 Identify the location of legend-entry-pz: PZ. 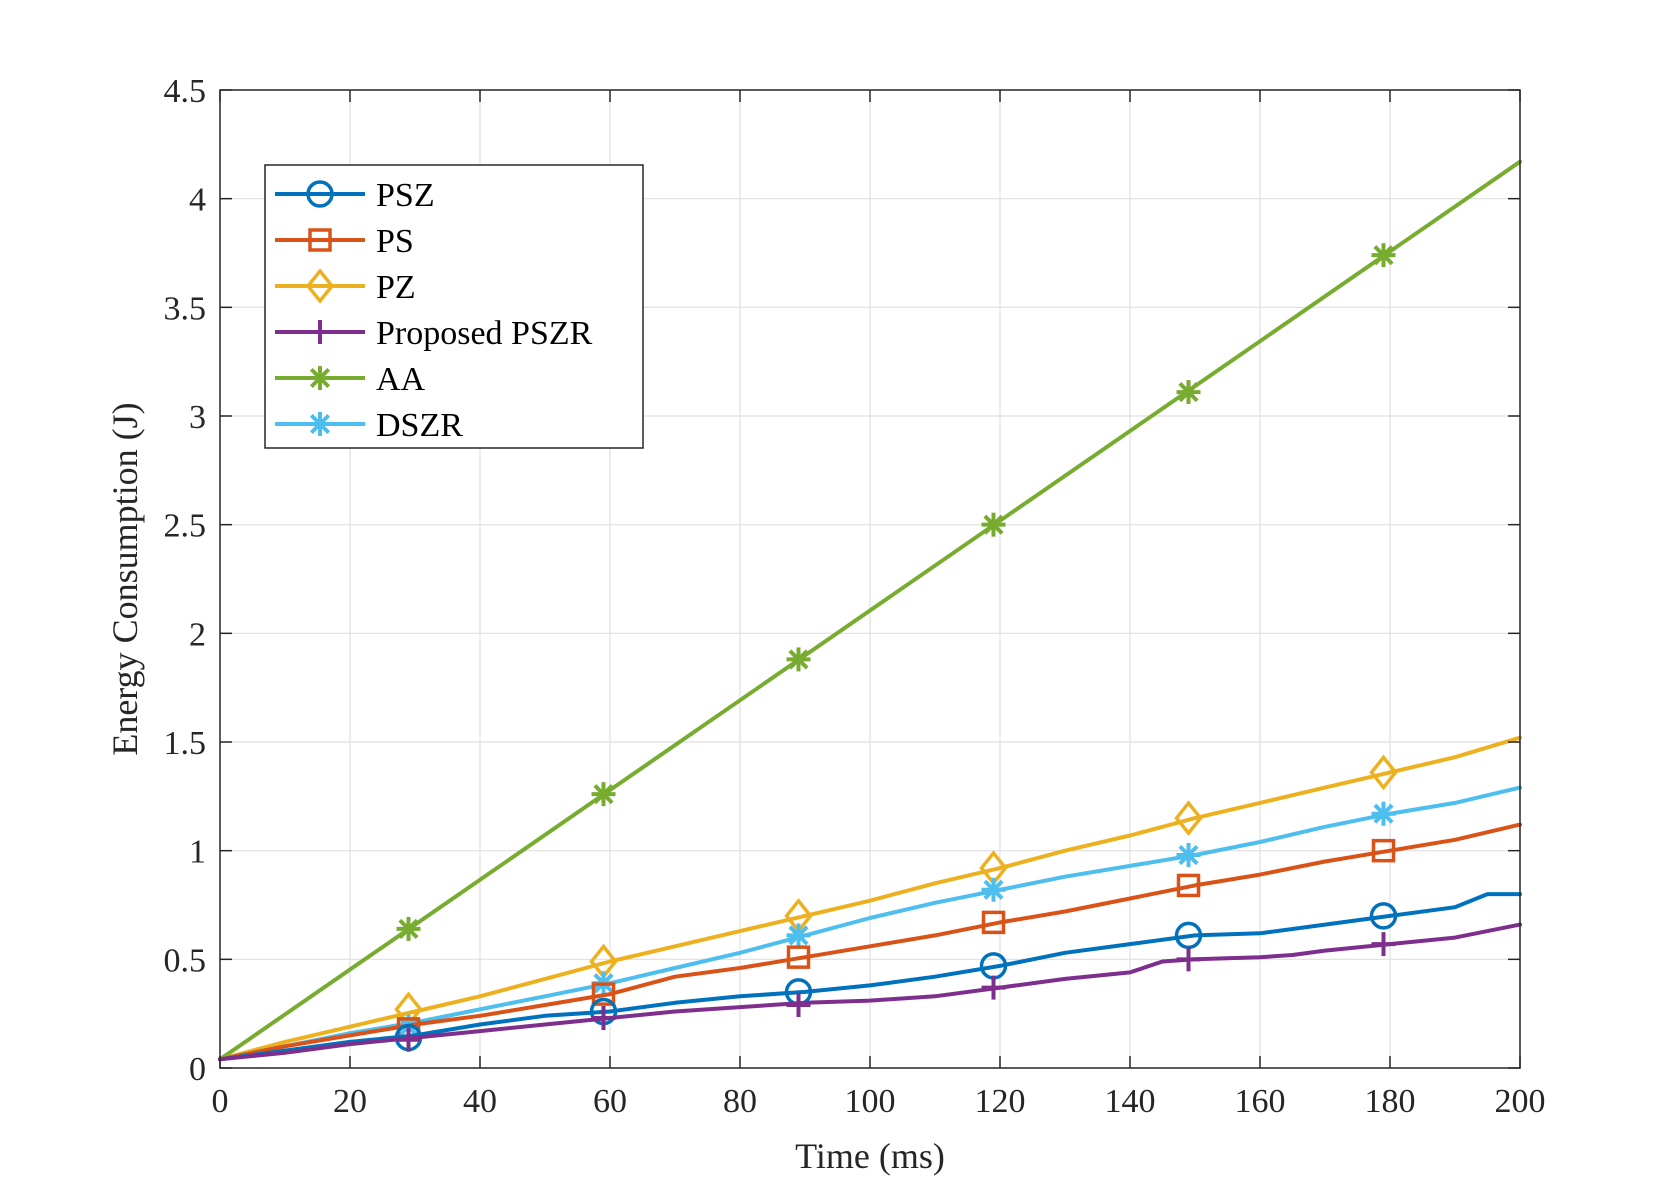
(345, 287).